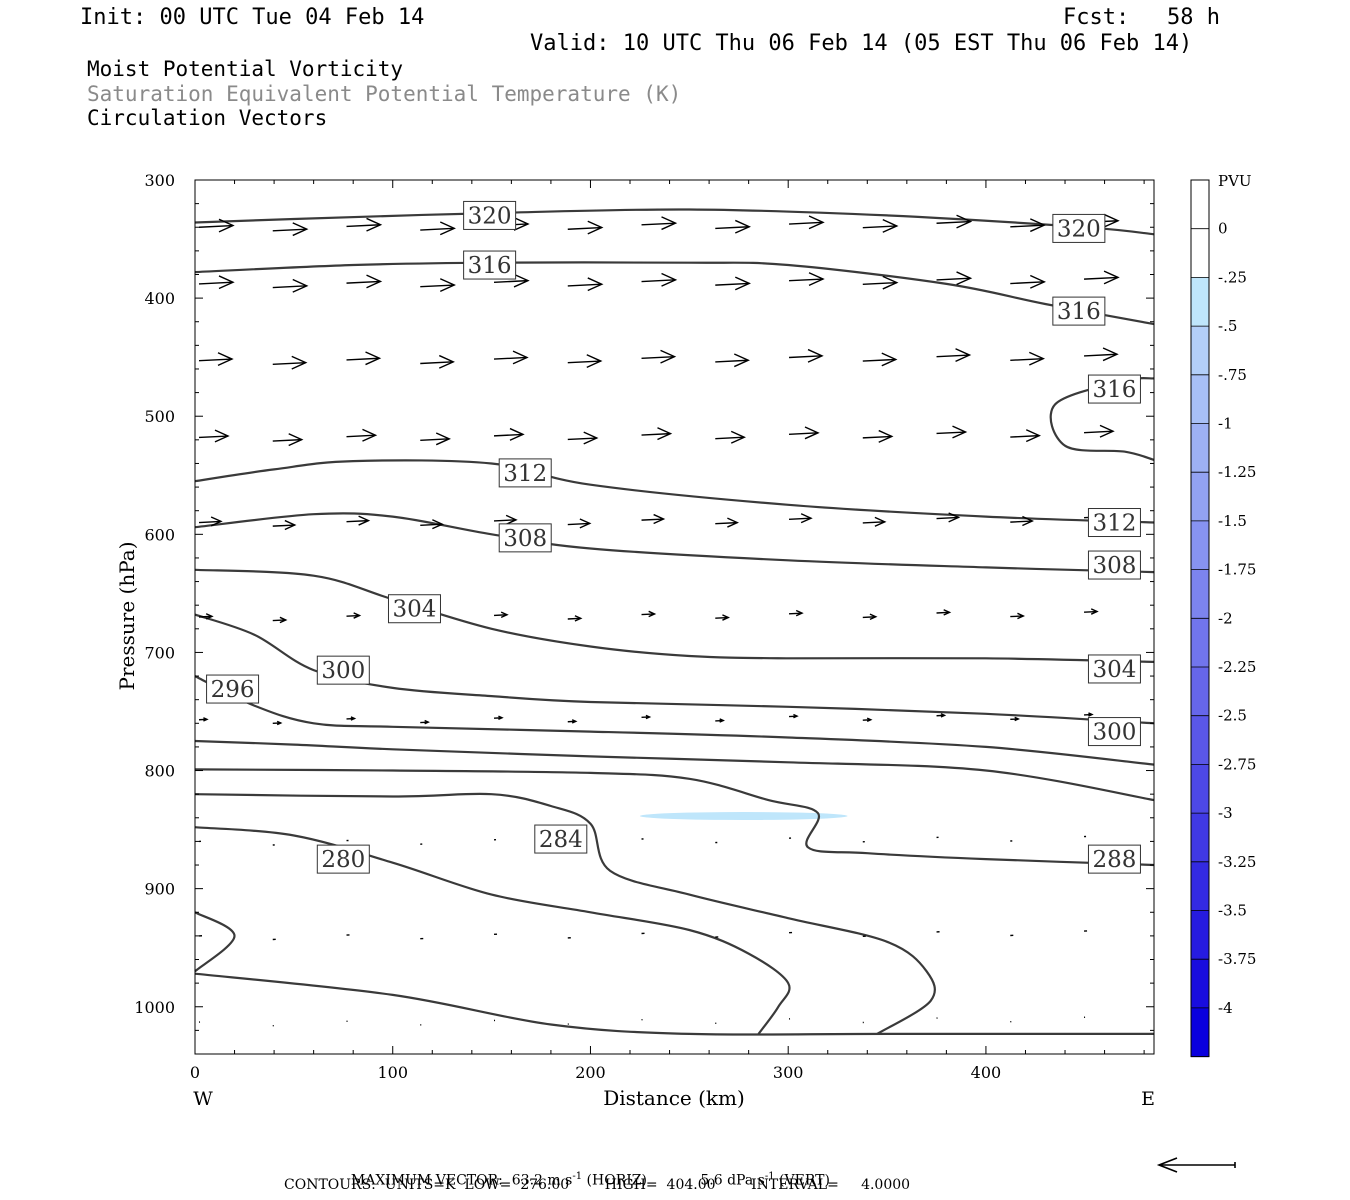 This screenshot has height=1200, width=1350. Describe the element at coordinates (743, 816) in the screenshot. I see `negative-pv-region` at that location.